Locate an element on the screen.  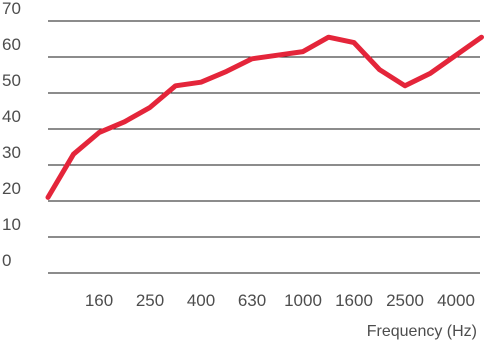
y-tick-label: 70 is located at coordinates (11, 9).